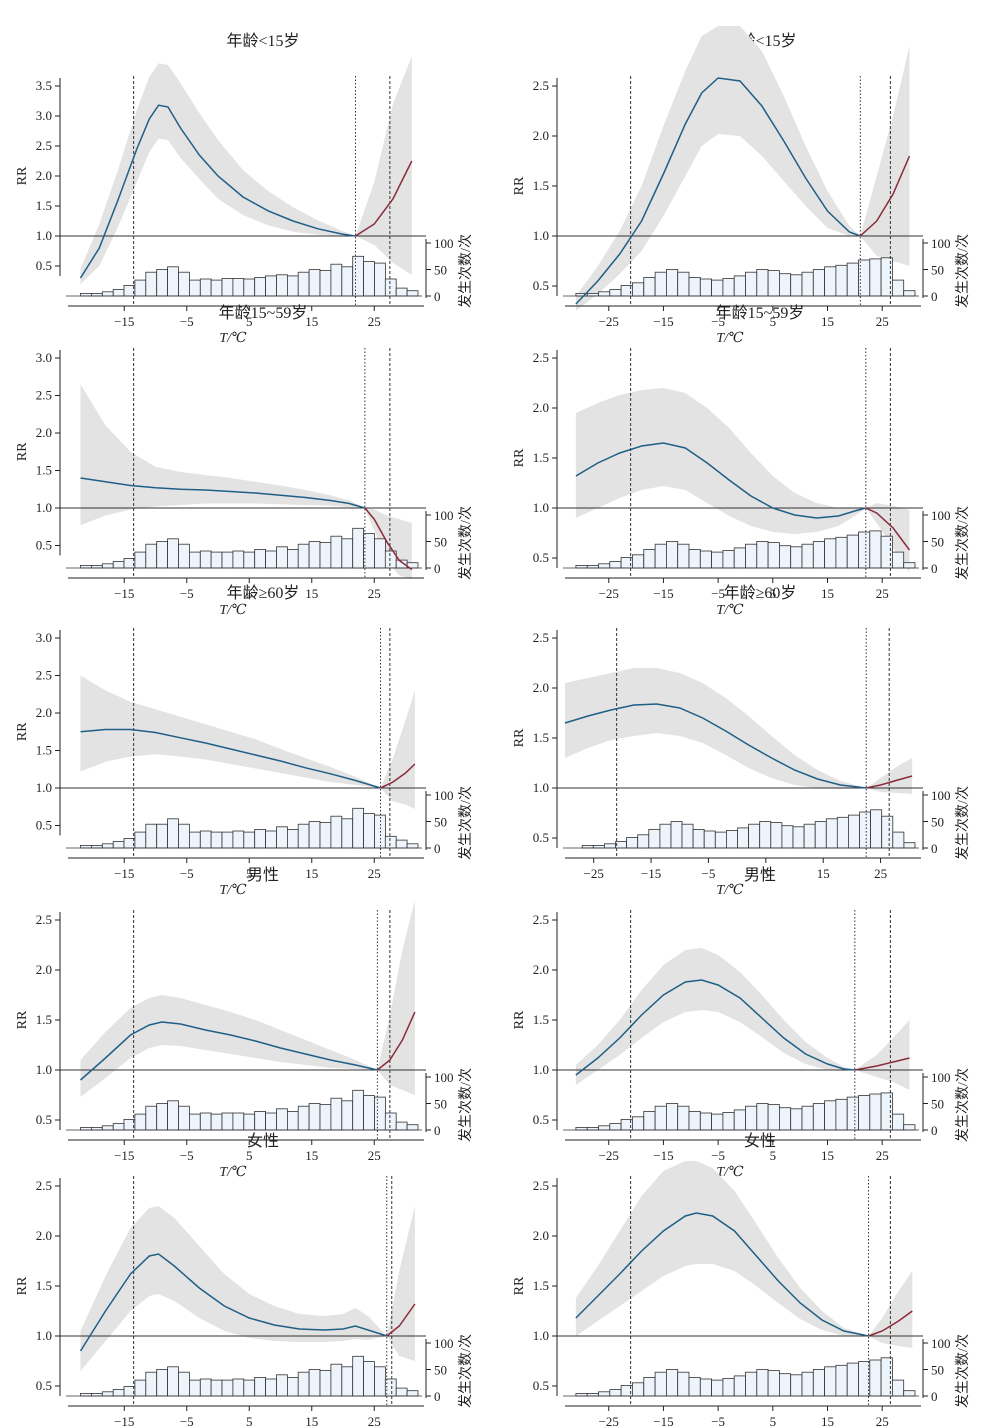 This screenshot has height=1426, width=1000. I want to click on x-tick-label: −25, so click(609, 1420).